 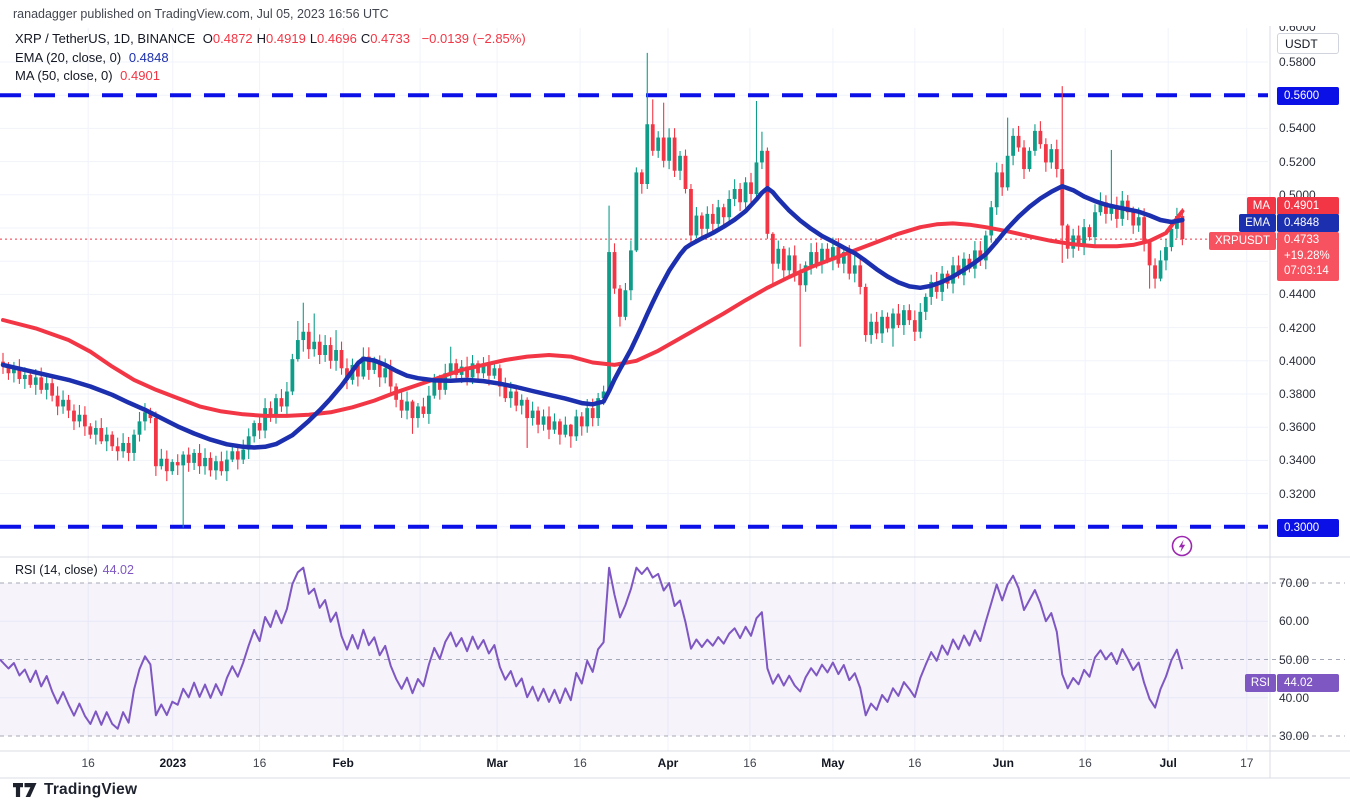 What do you see at coordinates (1308, 528) in the screenshot?
I see `support-price-badge: 0.3000` at bounding box center [1308, 528].